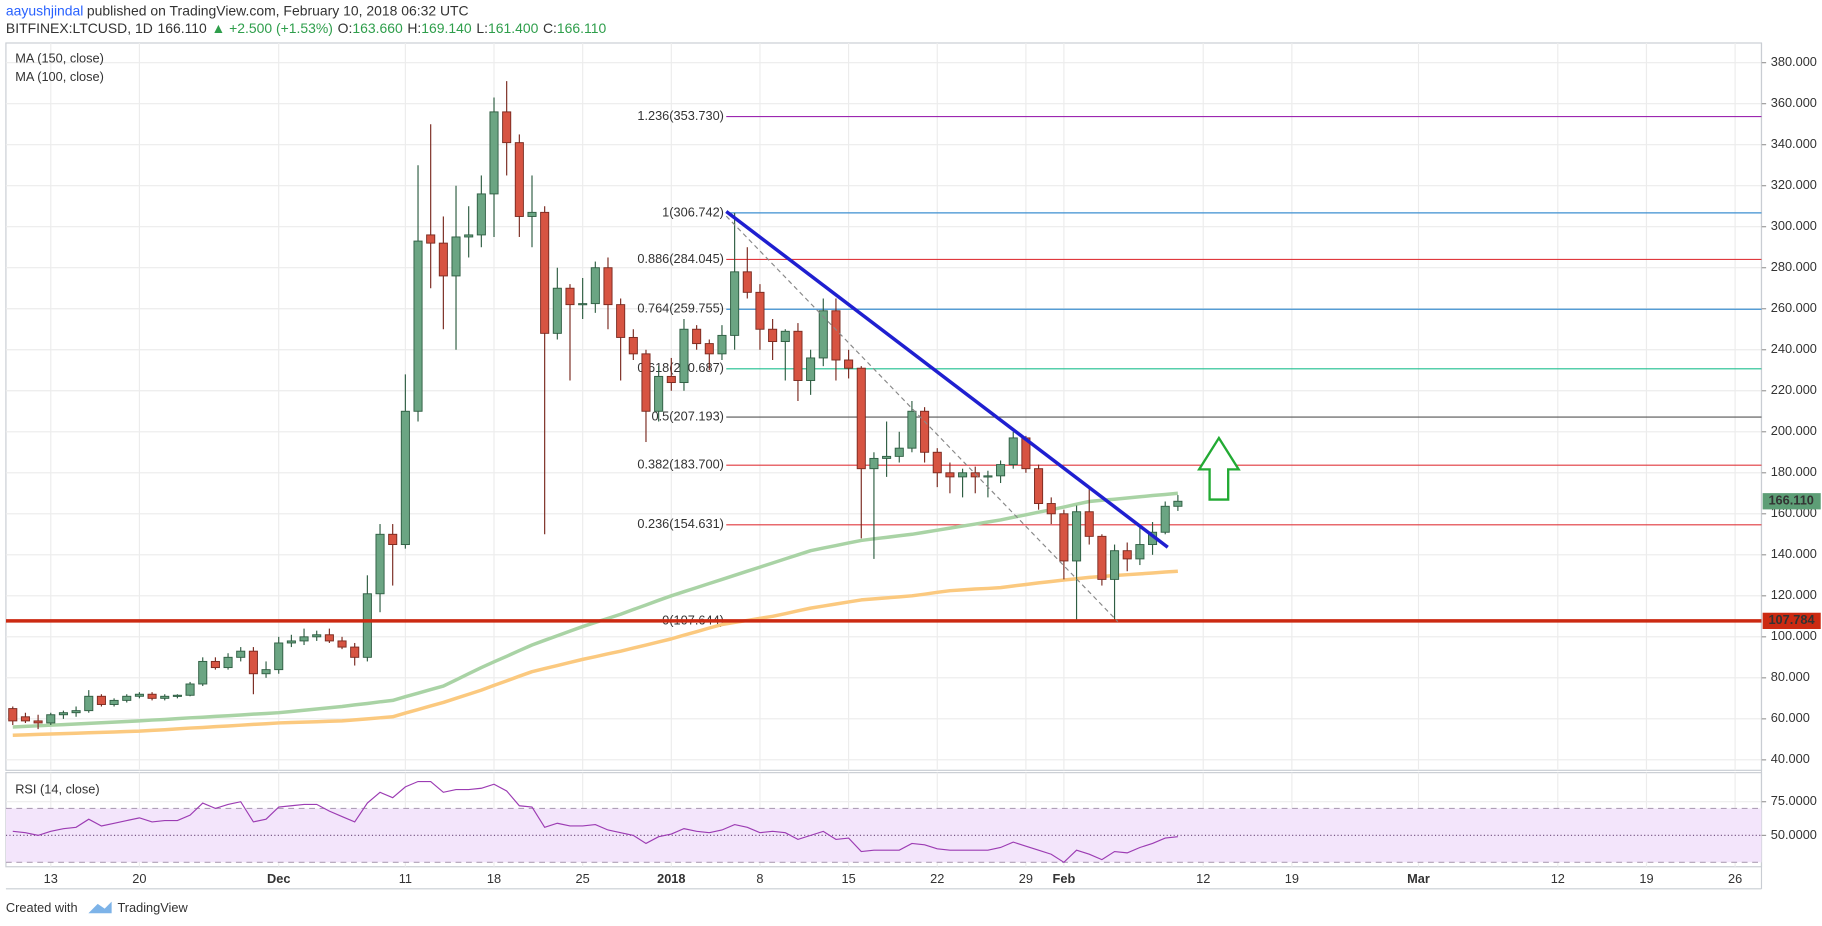  What do you see at coordinates (883, 822) in the screenshot?
I see `rsi-plot` at bounding box center [883, 822].